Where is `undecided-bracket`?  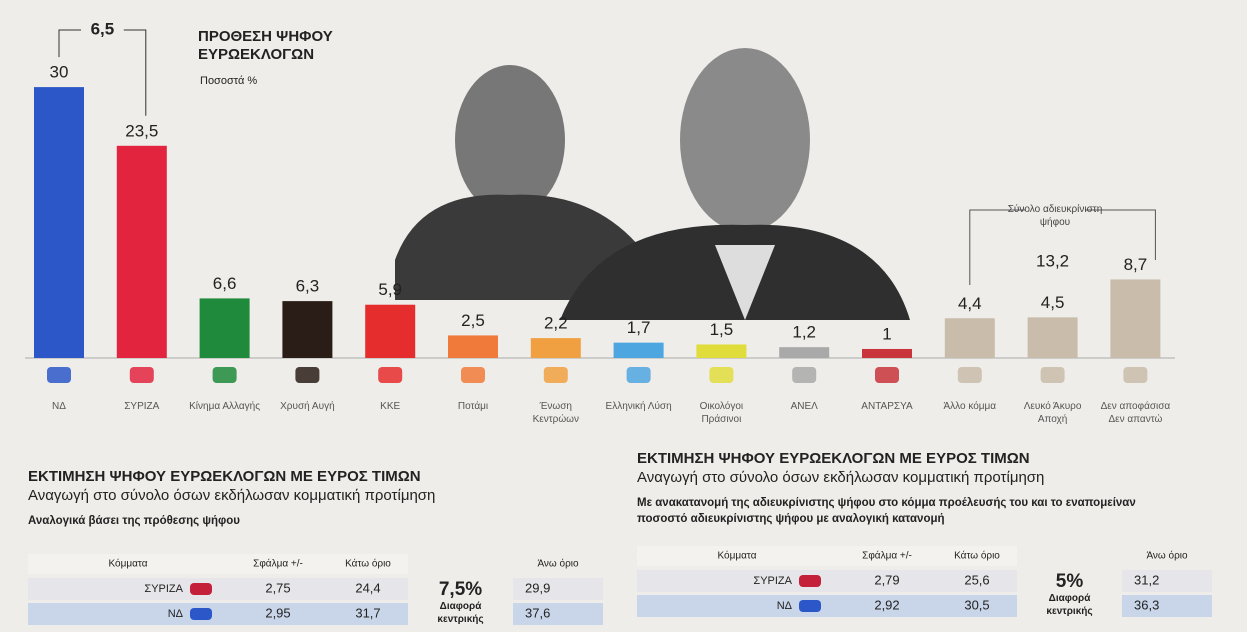 undecided-bracket is located at coordinates (1062, 247).